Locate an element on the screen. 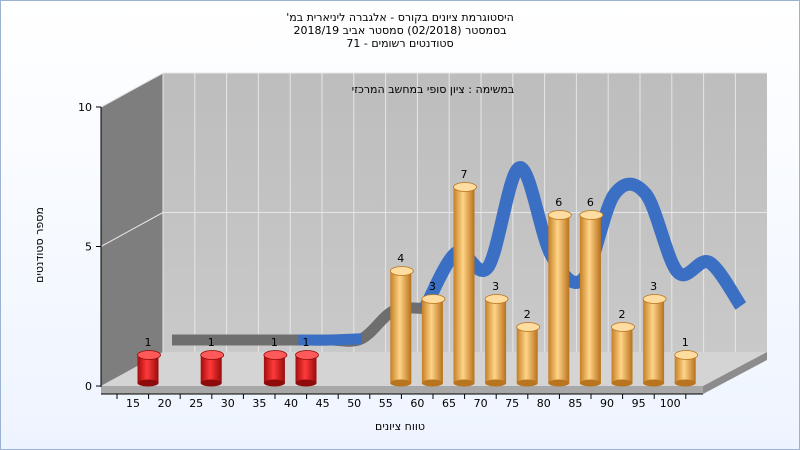 The width and height of the screenshot is (800, 450). floor-right-edge is located at coordinates (735, 373).